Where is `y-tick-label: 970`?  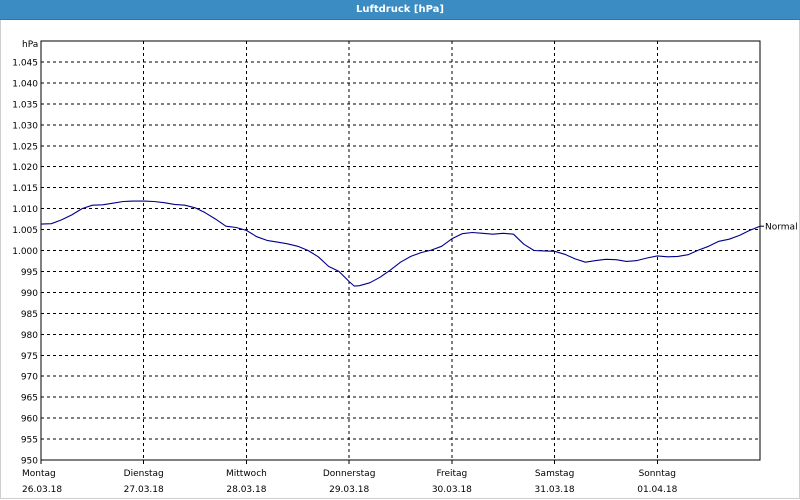
y-tick-label: 970 is located at coordinates (29, 378).